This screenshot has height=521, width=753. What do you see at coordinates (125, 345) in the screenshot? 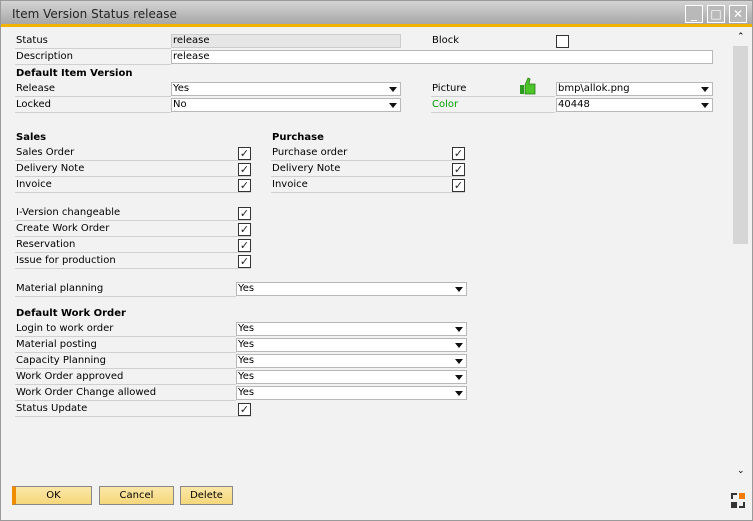
I see `work-order-item-label: Material posting` at bounding box center [125, 345].